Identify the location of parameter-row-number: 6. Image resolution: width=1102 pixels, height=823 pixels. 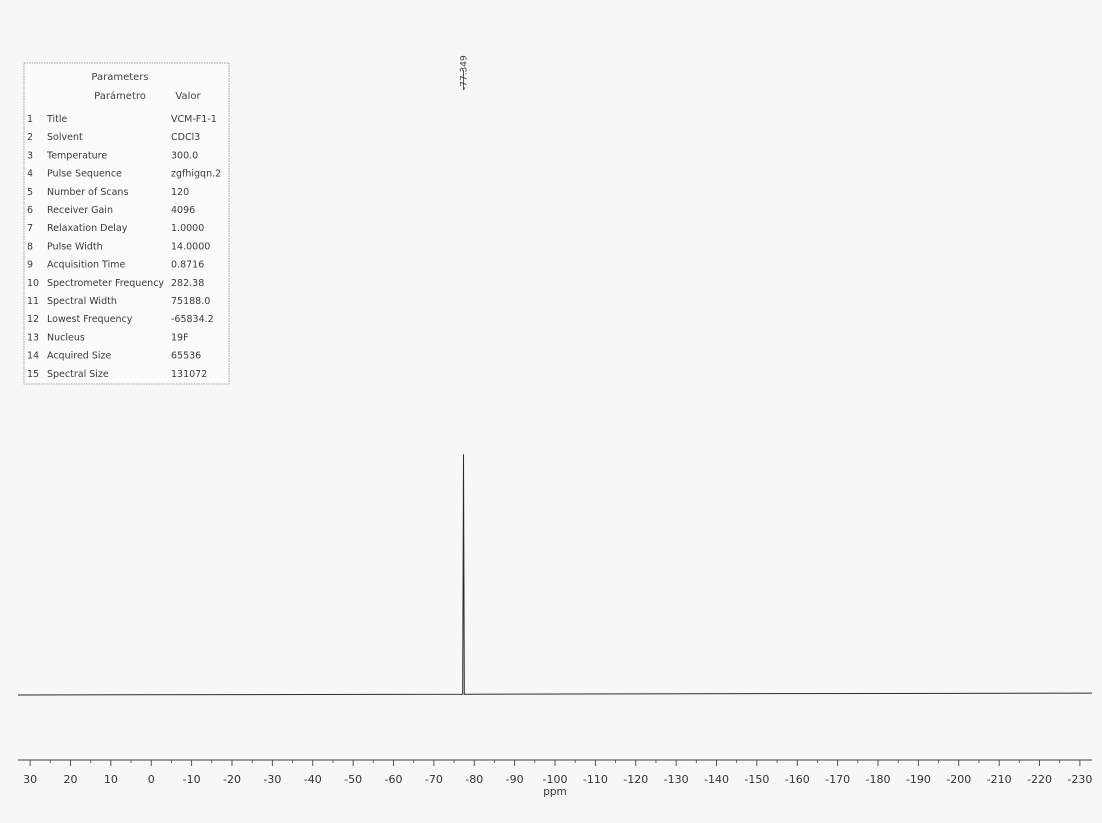
(30, 210).